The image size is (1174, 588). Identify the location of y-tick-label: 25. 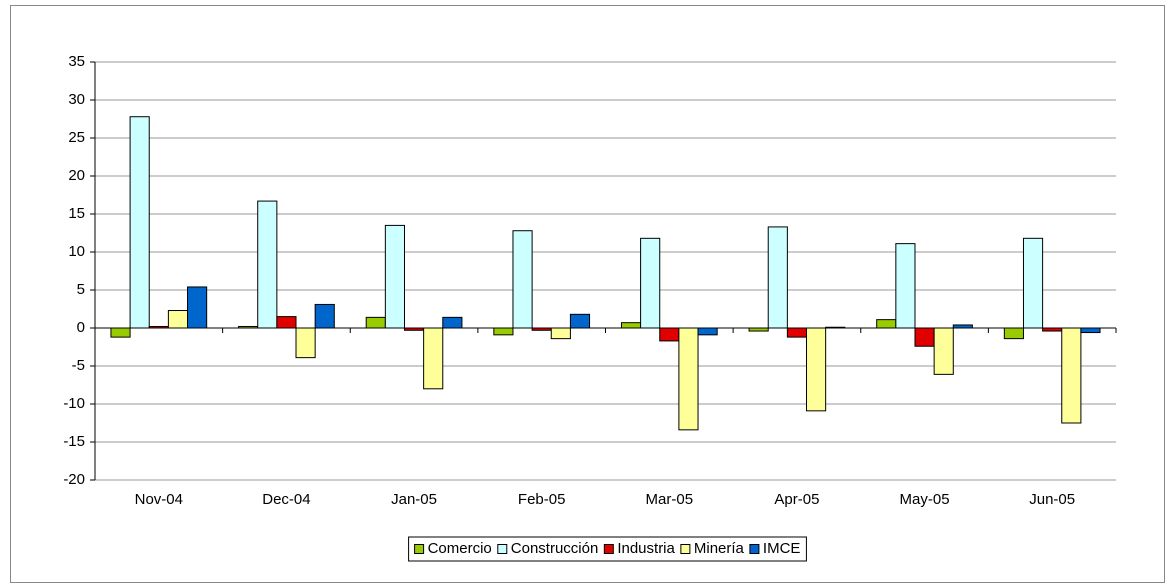
(76, 137).